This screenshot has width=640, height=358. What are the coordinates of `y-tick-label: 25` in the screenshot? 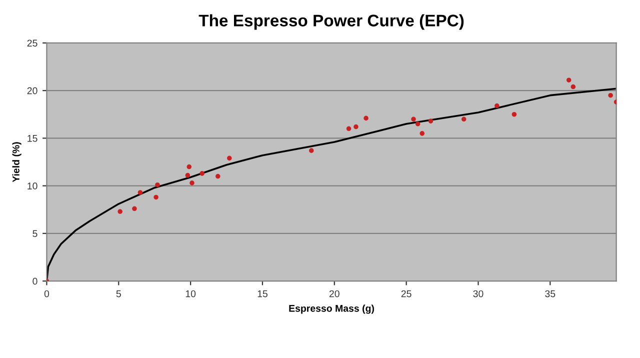 It's located at (32, 43).